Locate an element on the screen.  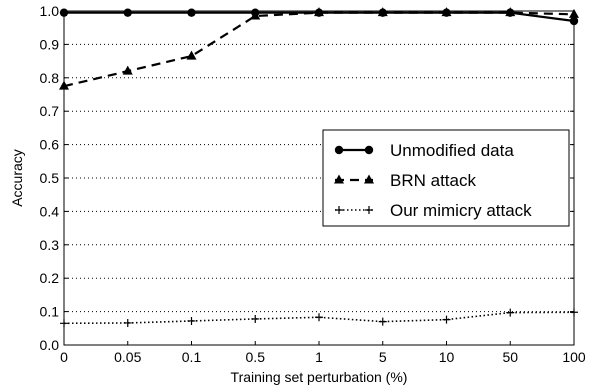
y-tick-label: 0.7 is located at coordinates (50, 111).